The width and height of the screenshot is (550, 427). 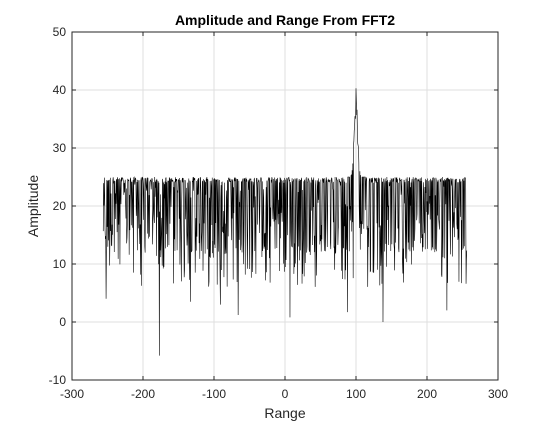 I want to click on x-tick-label: 100, so click(x=356, y=394).